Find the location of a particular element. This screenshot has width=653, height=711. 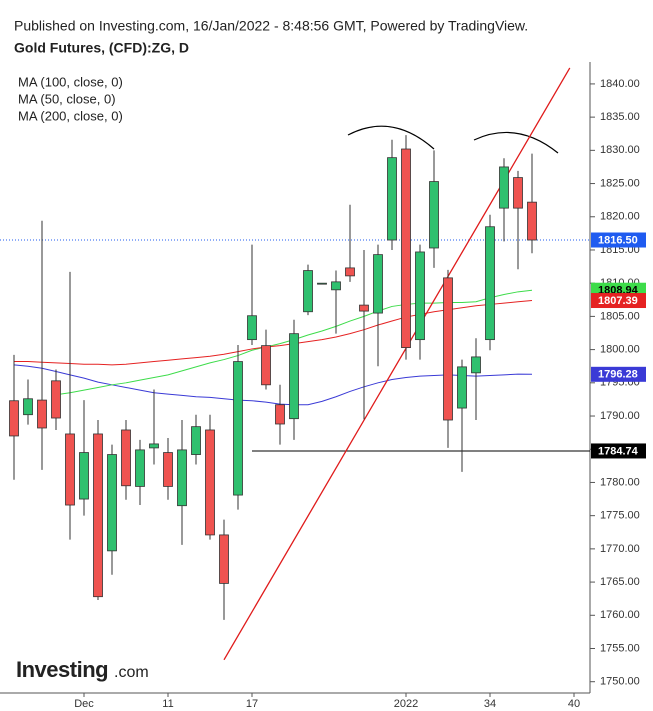

y-tick-label: 1800.00 is located at coordinates (620, 350).